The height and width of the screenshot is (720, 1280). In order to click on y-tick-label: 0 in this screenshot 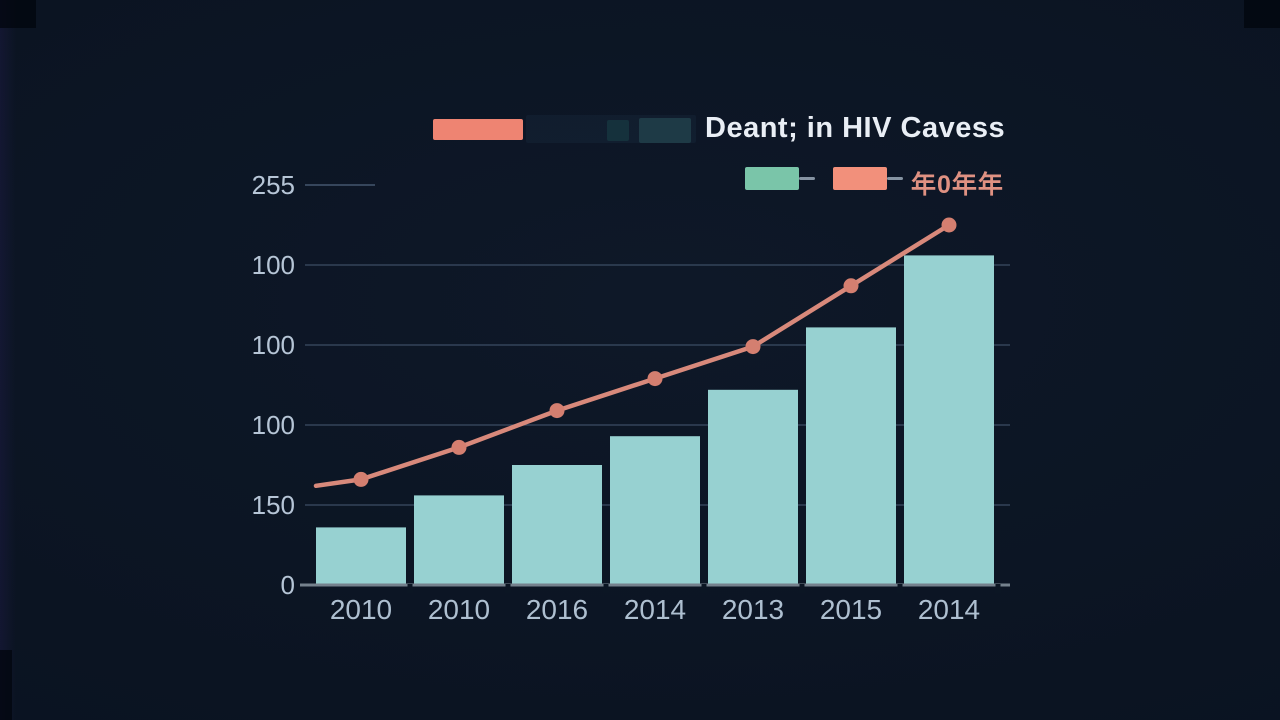, I will do `click(288, 585)`.